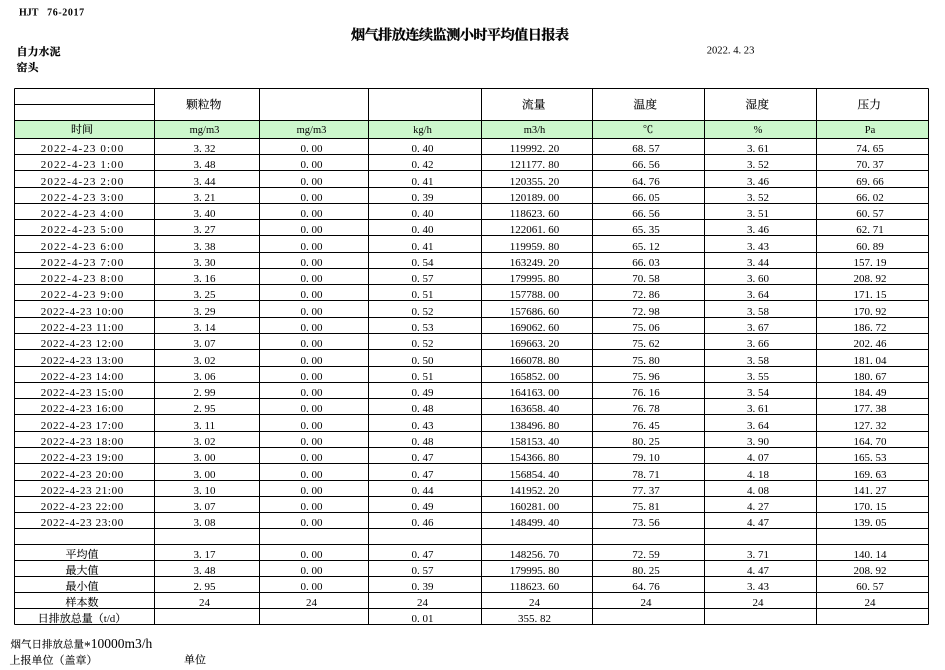 This screenshot has height=670, width=945. Describe the element at coordinates (211, 555) in the screenshot. I see `svg-text: 17` at that location.